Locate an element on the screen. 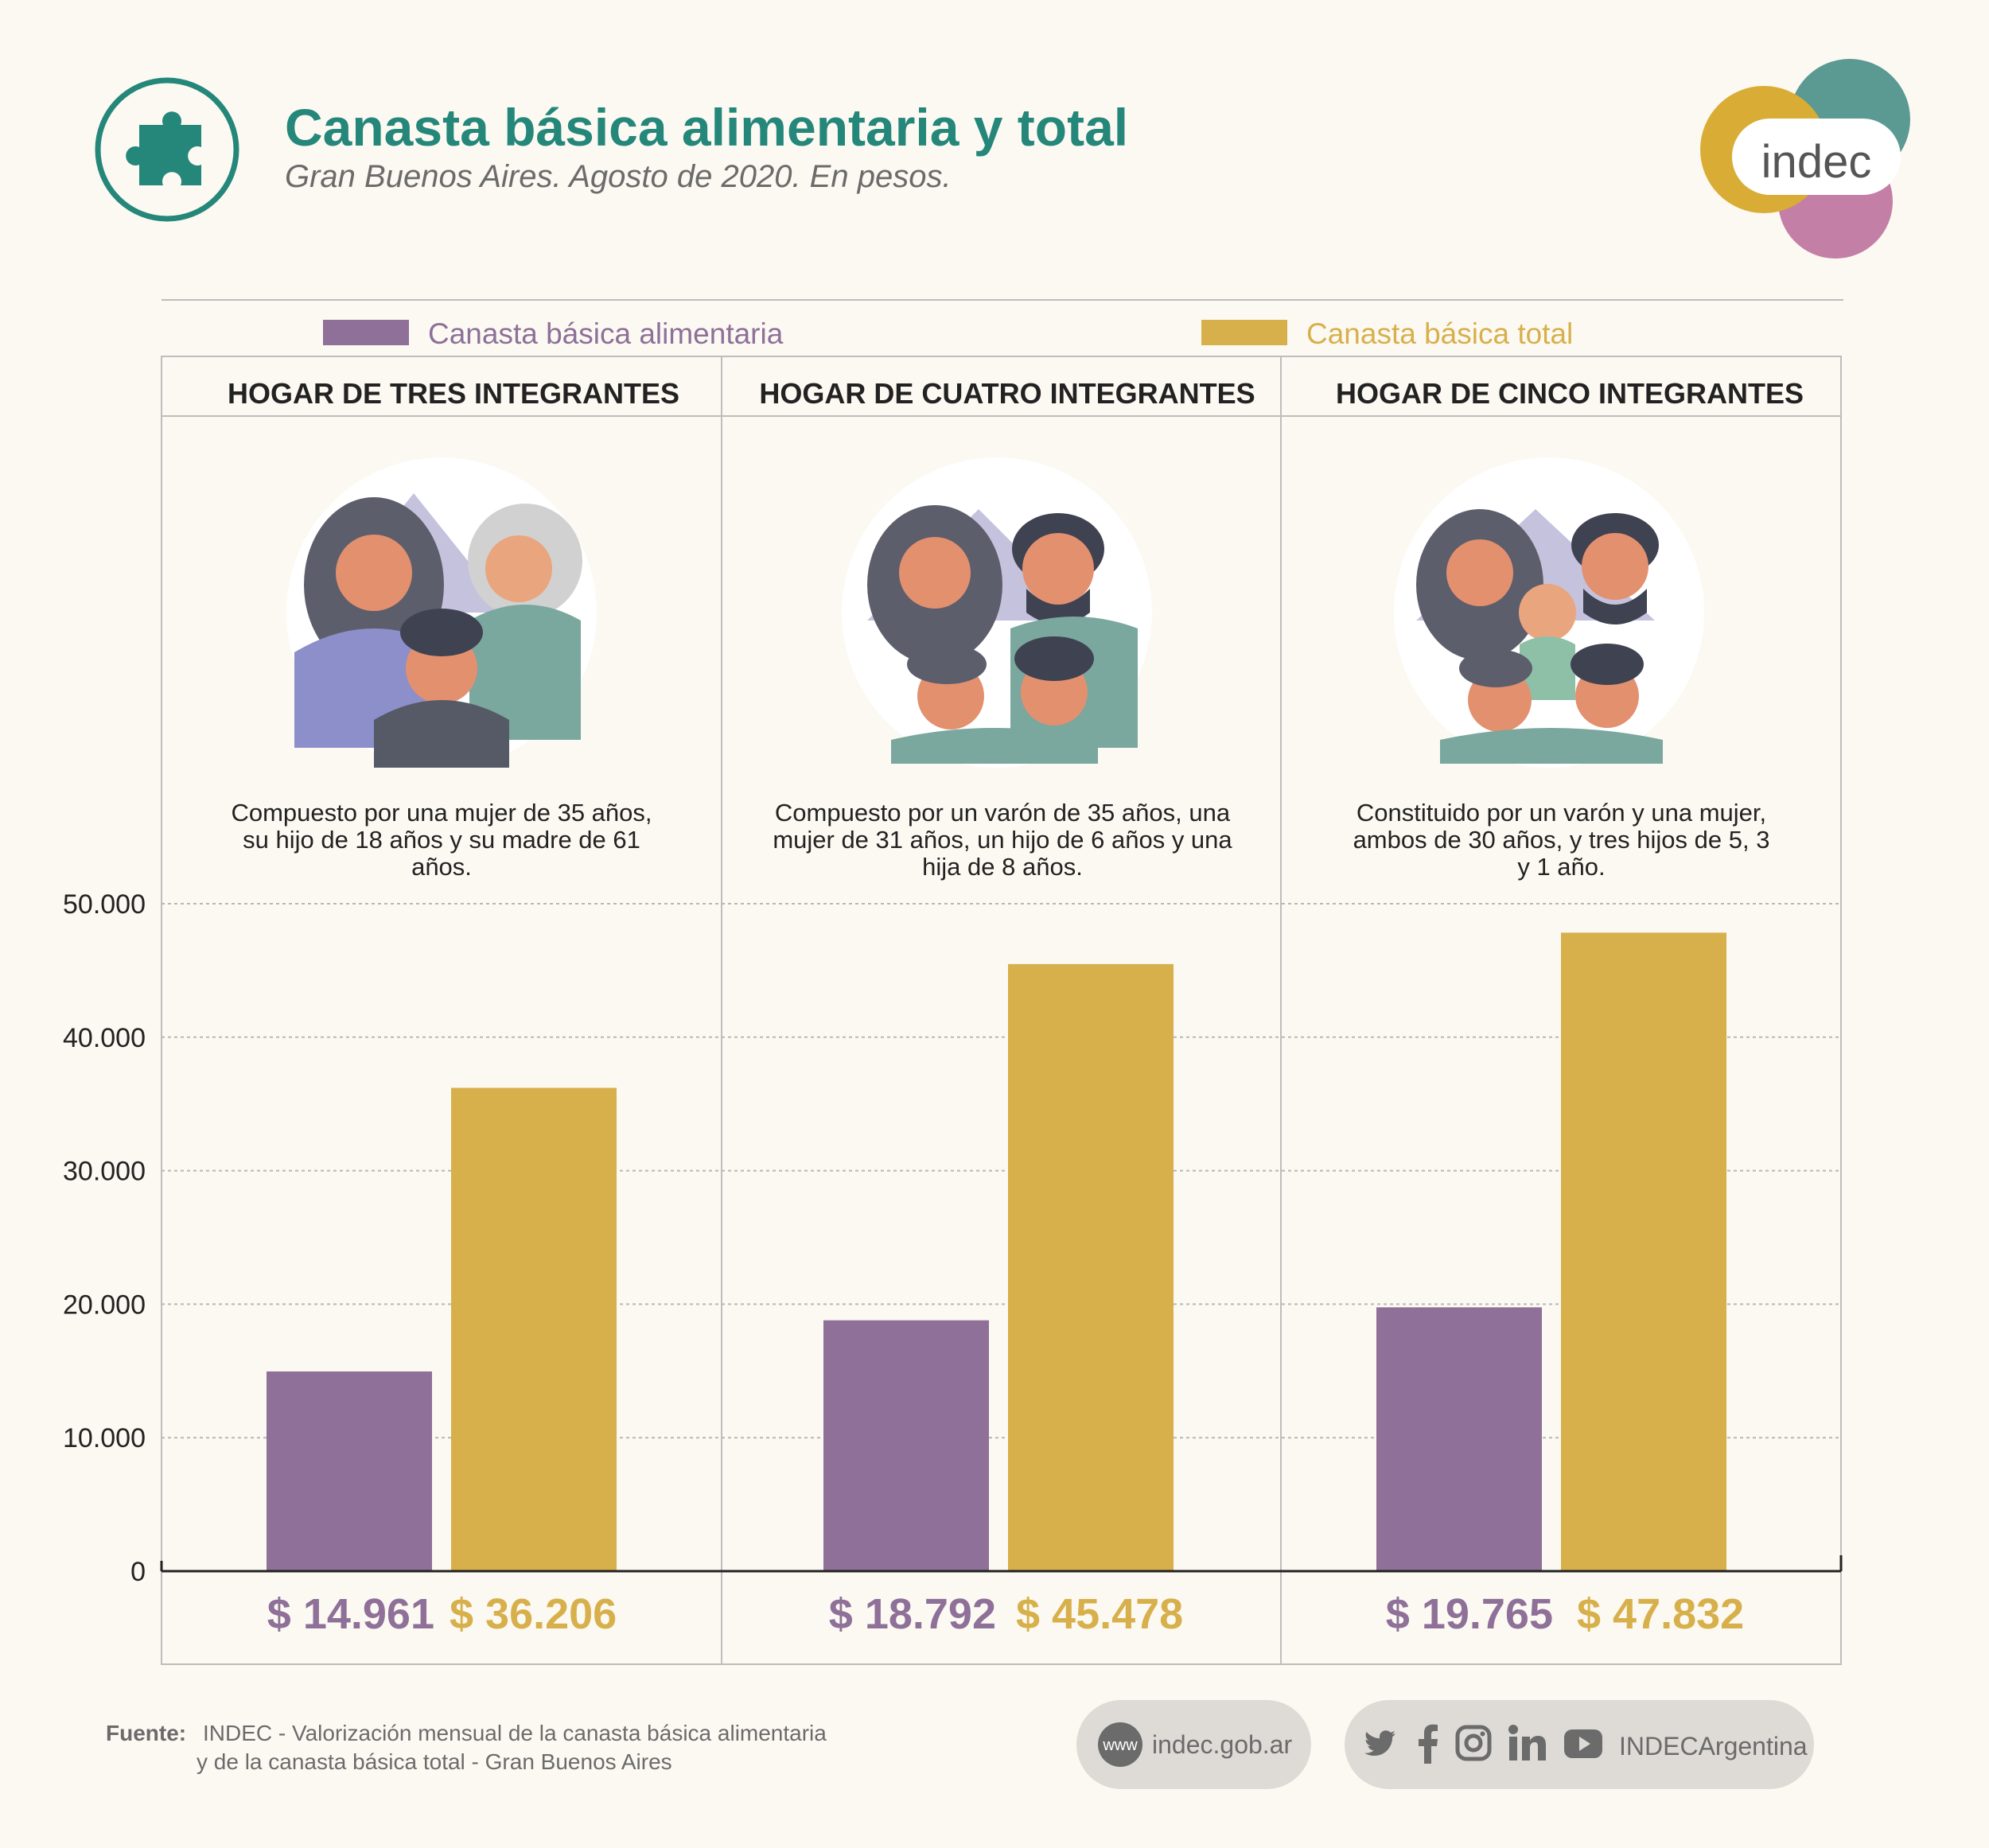 The width and height of the screenshot is (1989, 1848). y-tick-label: 40.000 is located at coordinates (104, 1038).